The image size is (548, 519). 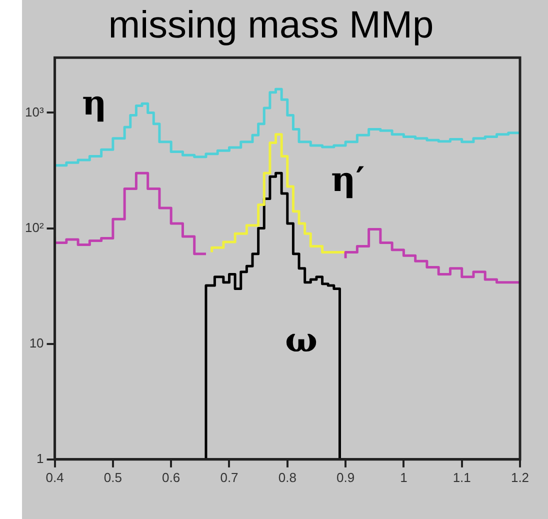 What do you see at coordinates (520, 477) in the screenshot?
I see `x-tick-label: 1.2` at bounding box center [520, 477].